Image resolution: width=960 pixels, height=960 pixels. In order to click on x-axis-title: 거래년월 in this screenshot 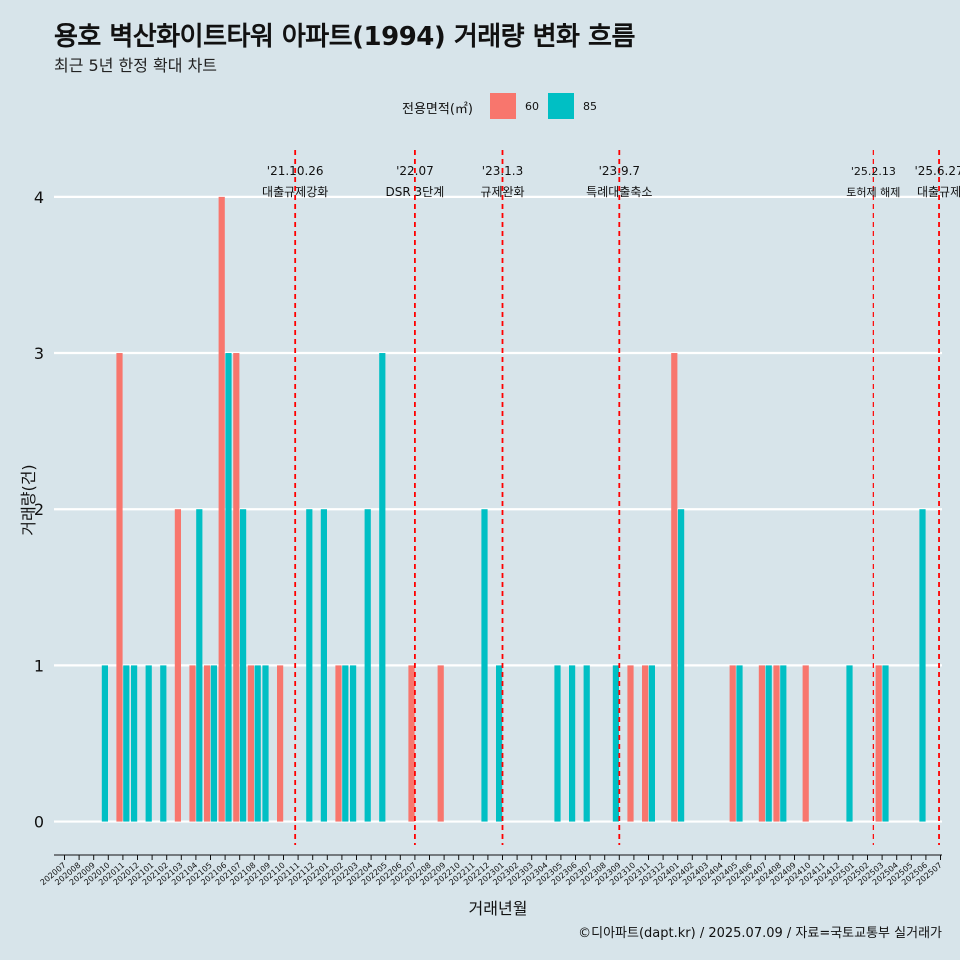, I will do `click(498, 908)`.